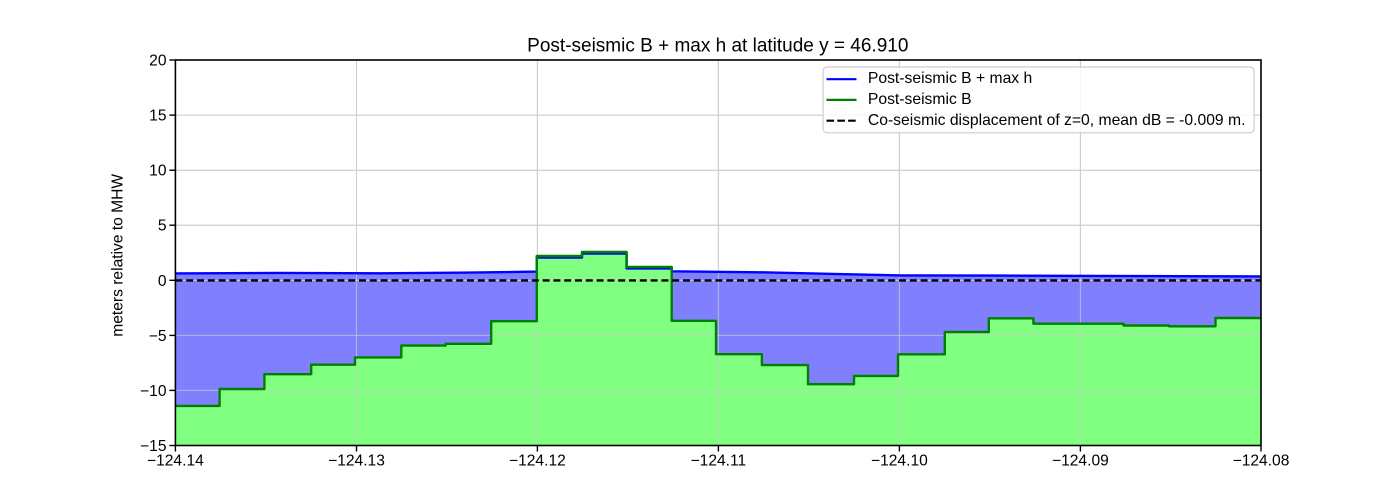 The height and width of the screenshot is (500, 1400). I want to click on svg-text: −124.10, so click(899, 461).